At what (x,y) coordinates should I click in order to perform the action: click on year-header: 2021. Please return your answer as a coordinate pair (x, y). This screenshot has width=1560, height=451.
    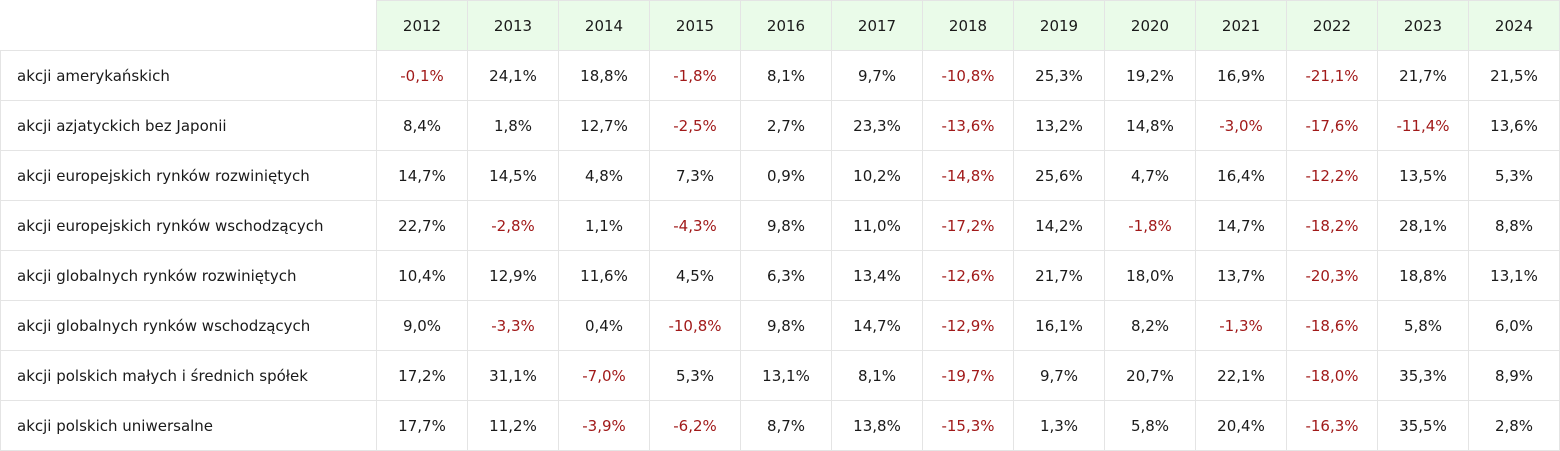
    Looking at the image, I should click on (1241, 25).